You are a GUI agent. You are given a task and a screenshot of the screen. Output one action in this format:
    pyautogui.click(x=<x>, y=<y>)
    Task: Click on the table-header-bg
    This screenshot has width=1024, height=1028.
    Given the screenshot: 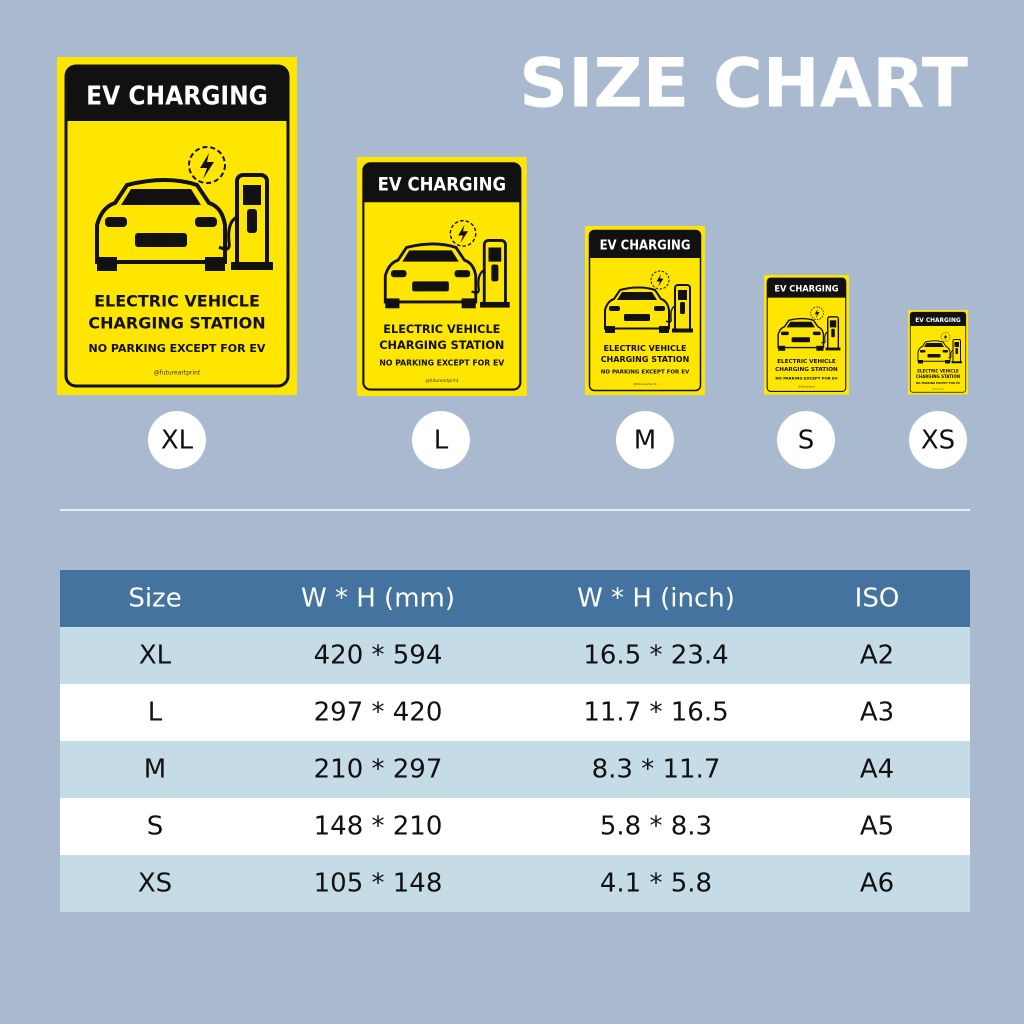 What is the action you would take?
    pyautogui.click(x=515, y=598)
    